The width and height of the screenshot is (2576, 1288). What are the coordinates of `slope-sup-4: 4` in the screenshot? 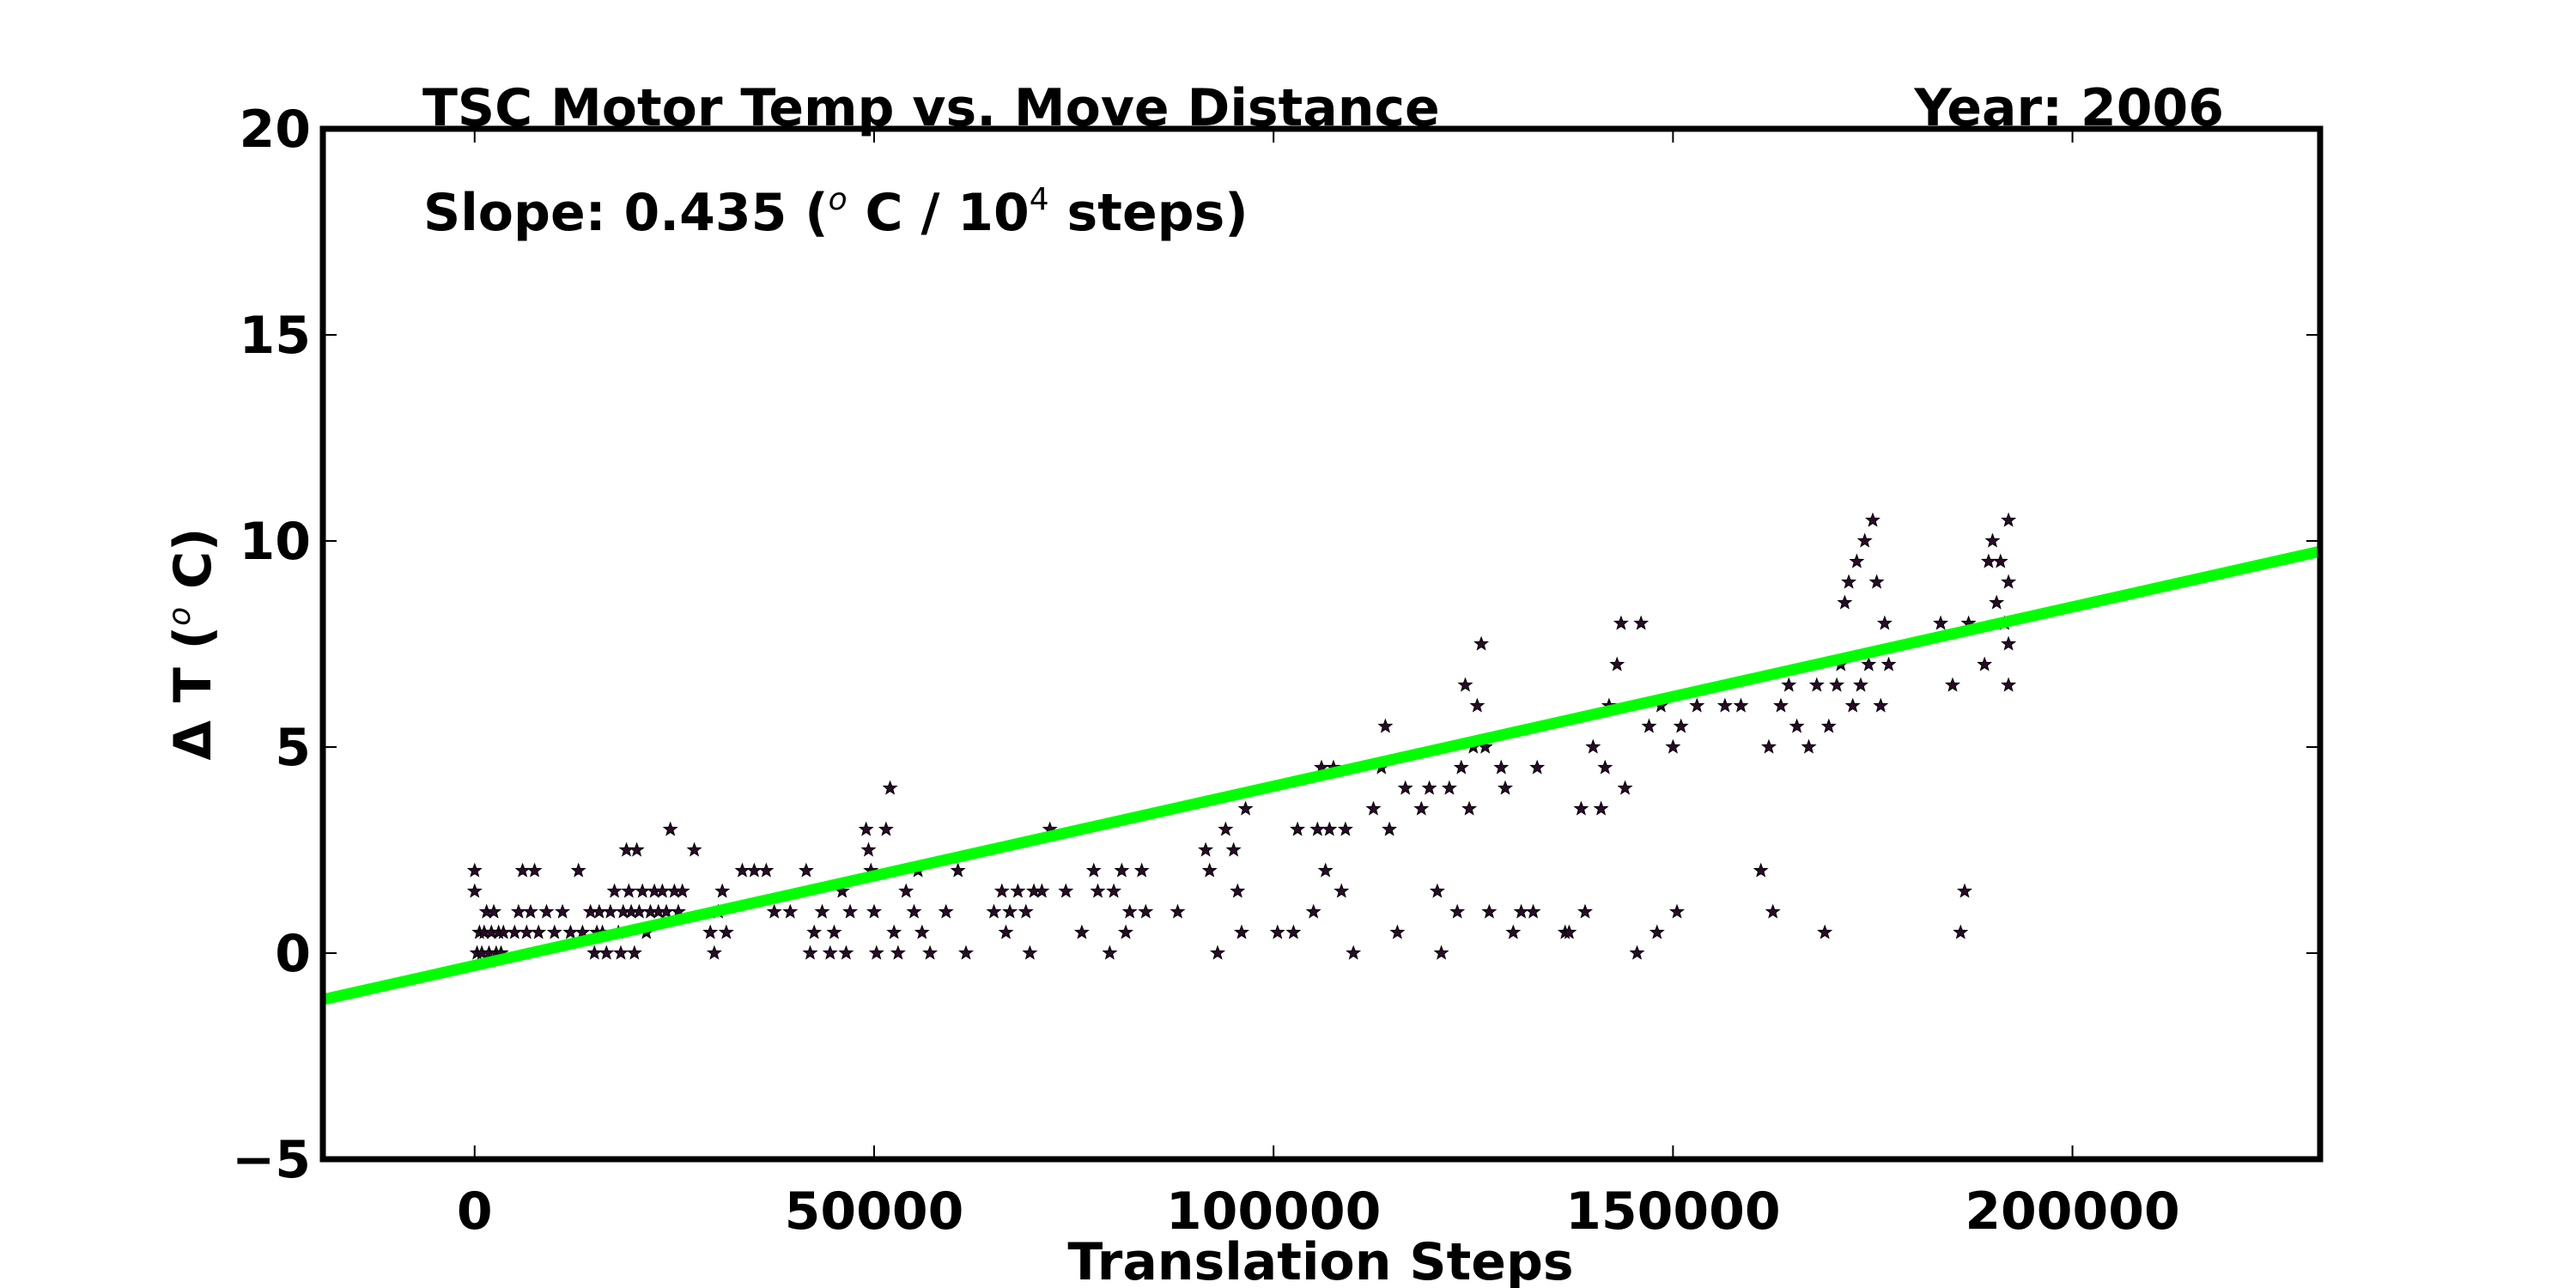 It's located at (1039, 199).